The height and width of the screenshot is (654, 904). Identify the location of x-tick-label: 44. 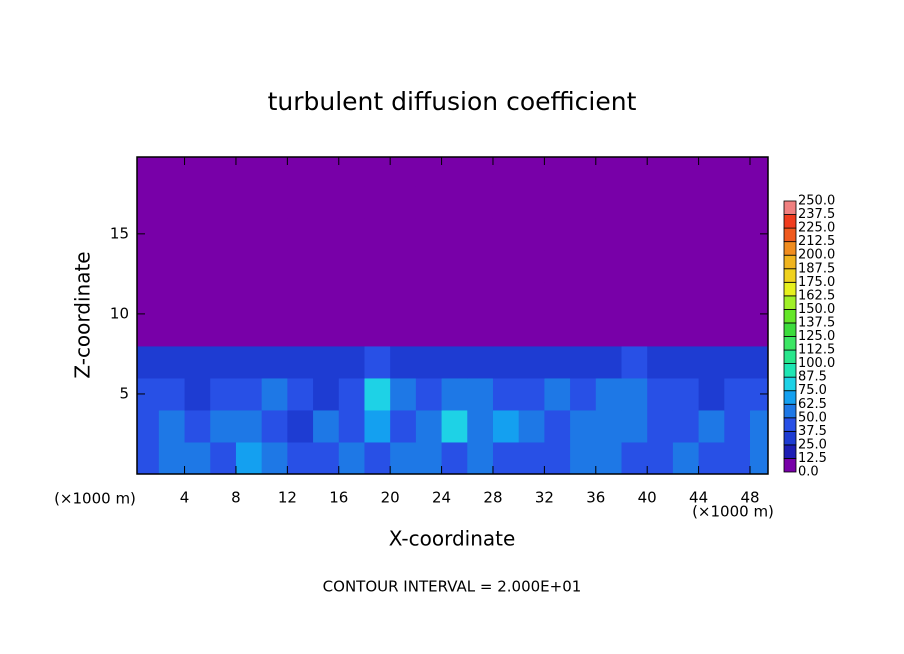
(698, 498).